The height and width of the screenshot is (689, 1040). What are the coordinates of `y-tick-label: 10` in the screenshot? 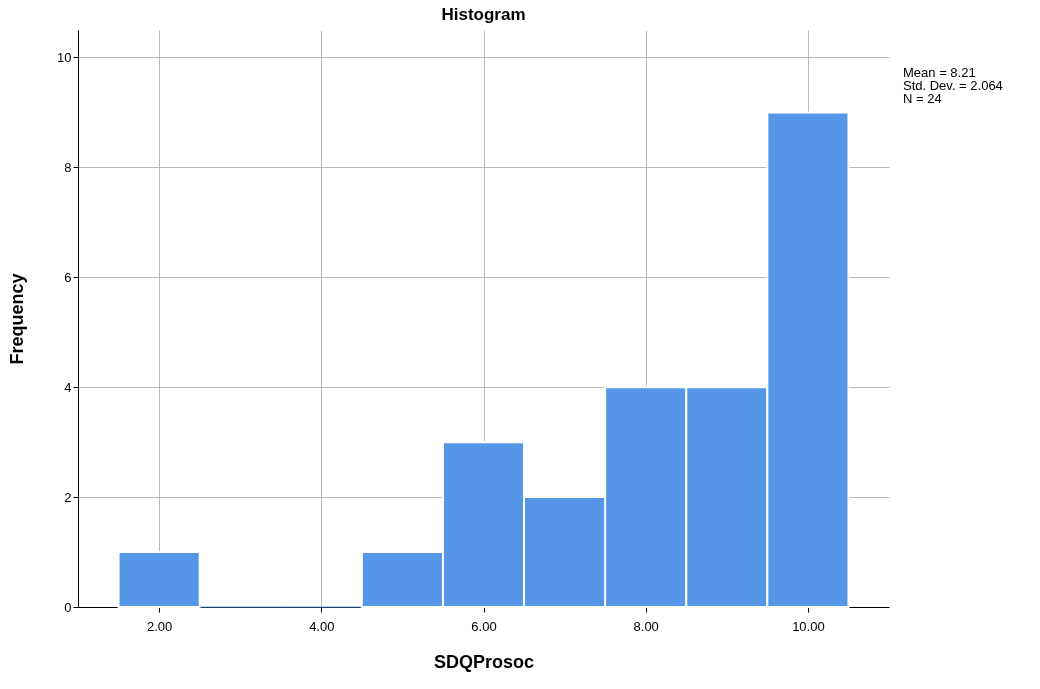 It's located at (64, 57).